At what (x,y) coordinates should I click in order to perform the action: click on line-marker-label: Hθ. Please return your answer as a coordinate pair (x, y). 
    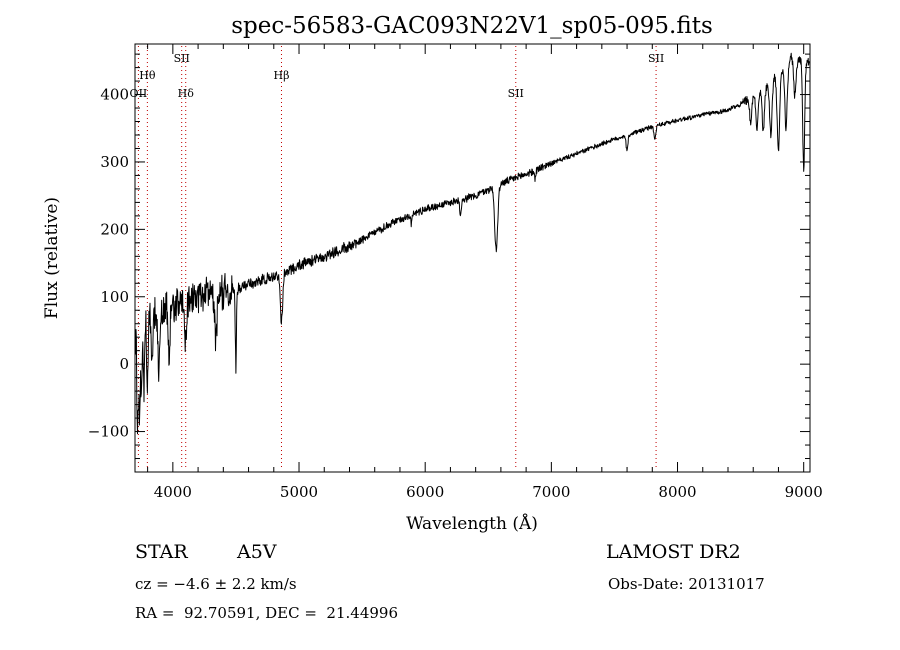
    Looking at the image, I should click on (147, 75).